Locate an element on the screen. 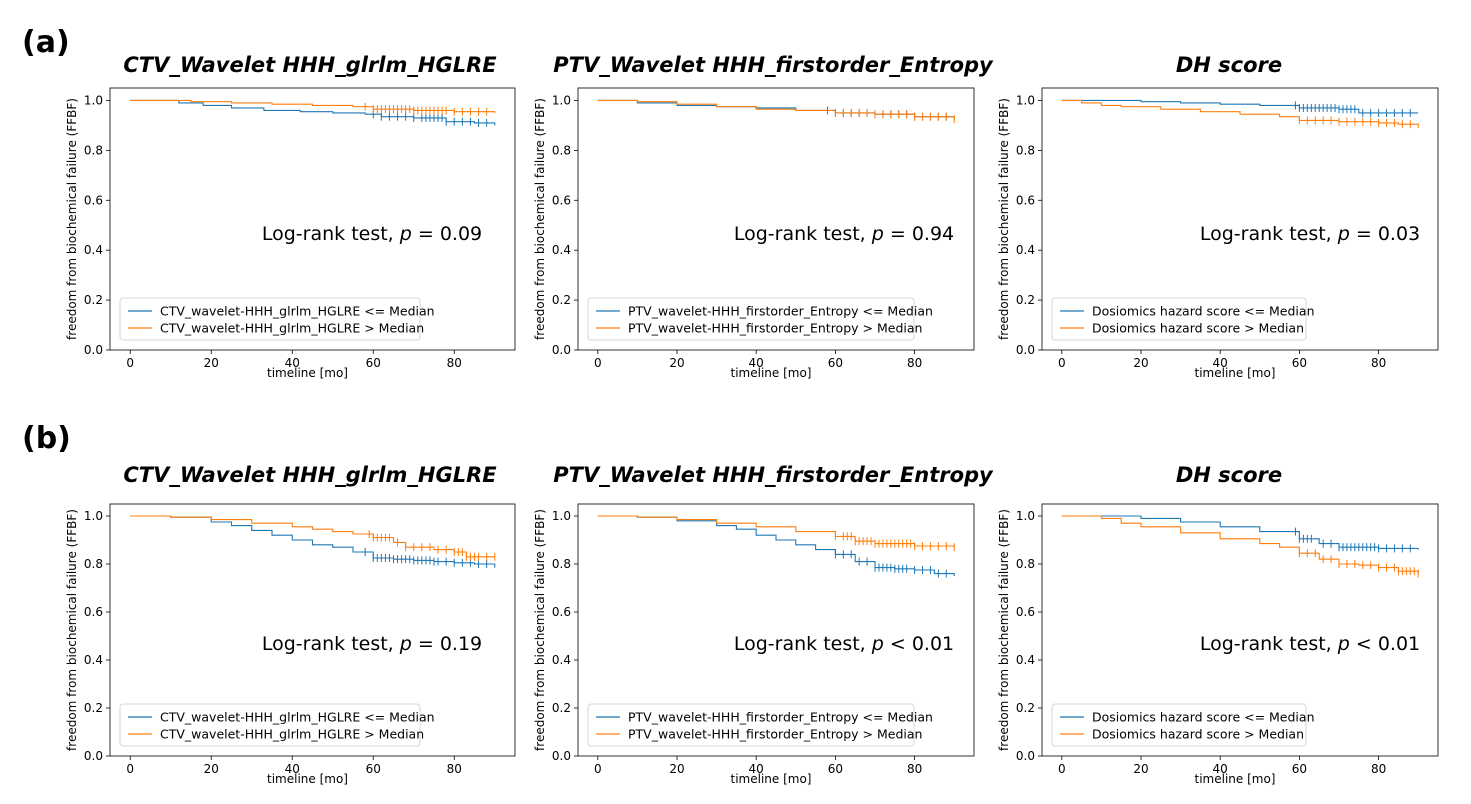 The width and height of the screenshot is (1471, 804). legend-entry-0: CTV_wavelet-HHH_glrlm_HGLRE <= Median is located at coordinates (297, 311).